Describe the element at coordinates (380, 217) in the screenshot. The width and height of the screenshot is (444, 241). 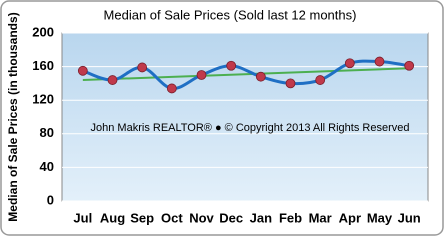
I see `x-tick-label: May` at that location.